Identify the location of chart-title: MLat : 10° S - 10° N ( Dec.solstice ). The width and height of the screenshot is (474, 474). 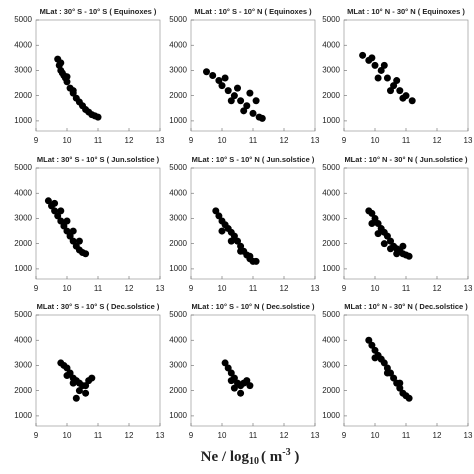
(253, 306).